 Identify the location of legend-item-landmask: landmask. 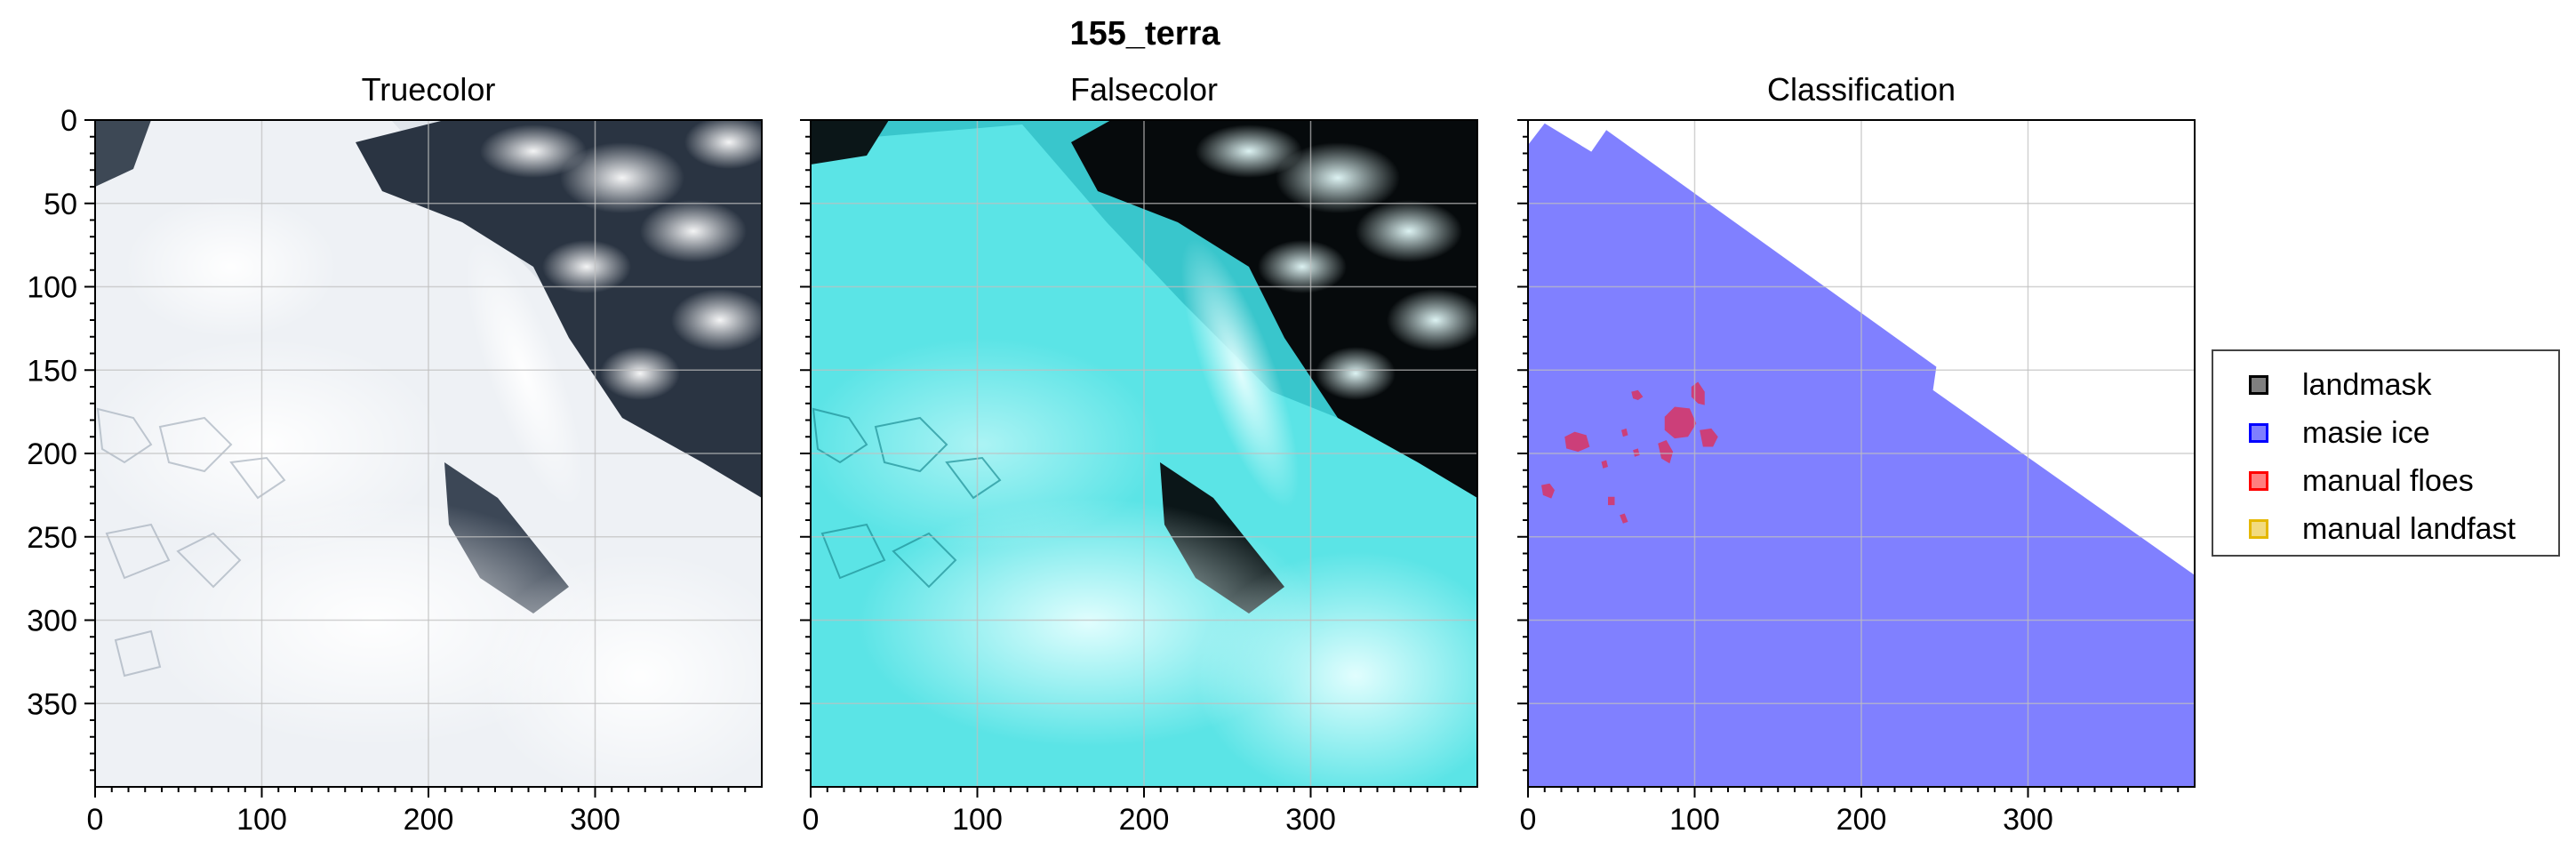
(2340, 385).